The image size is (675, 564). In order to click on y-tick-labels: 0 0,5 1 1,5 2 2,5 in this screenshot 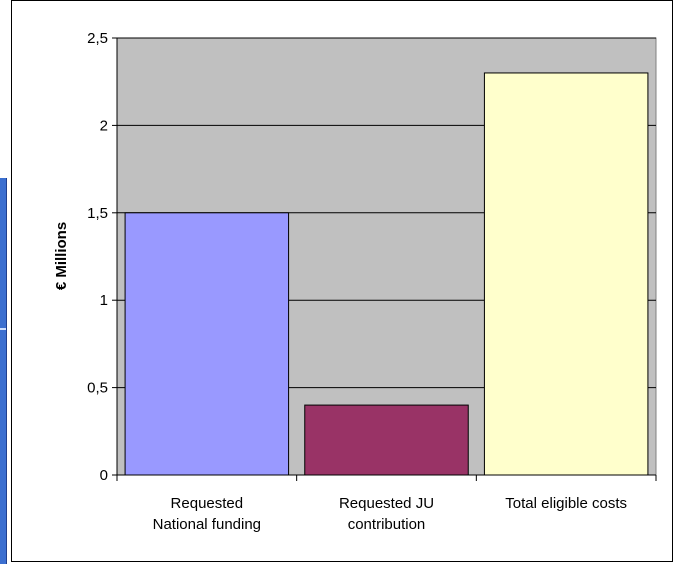, I will do `click(97, 257)`.